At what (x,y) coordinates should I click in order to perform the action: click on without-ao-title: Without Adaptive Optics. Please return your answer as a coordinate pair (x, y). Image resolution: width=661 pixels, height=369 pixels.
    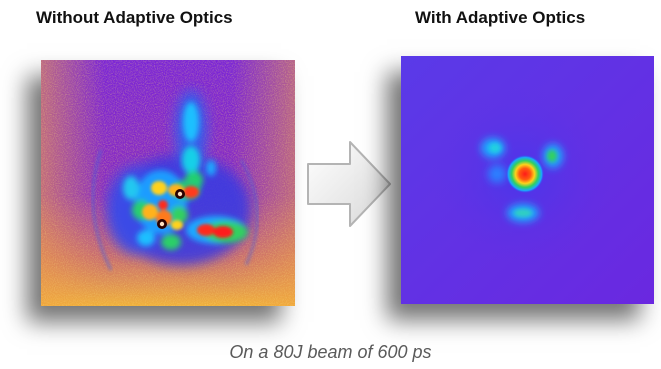
    Looking at the image, I should click on (134, 17).